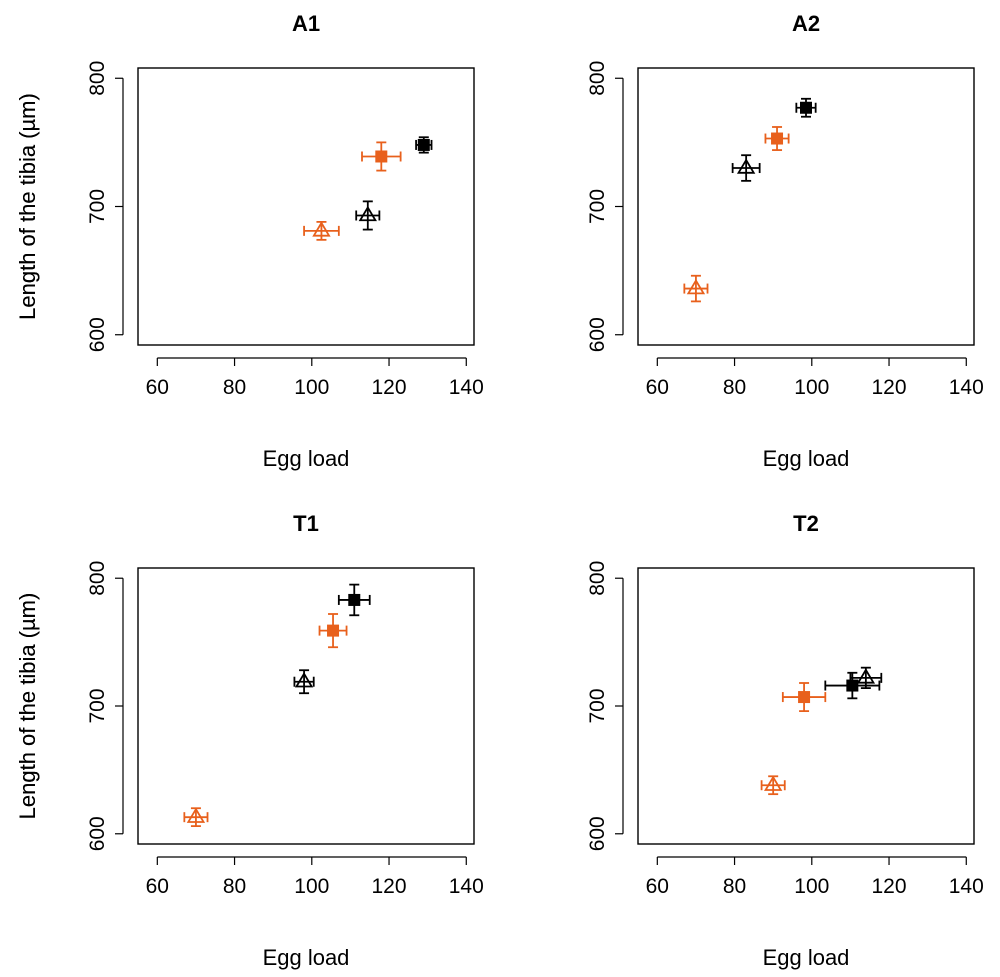  What do you see at coordinates (306, 23) in the screenshot?
I see `panel-title: A1` at bounding box center [306, 23].